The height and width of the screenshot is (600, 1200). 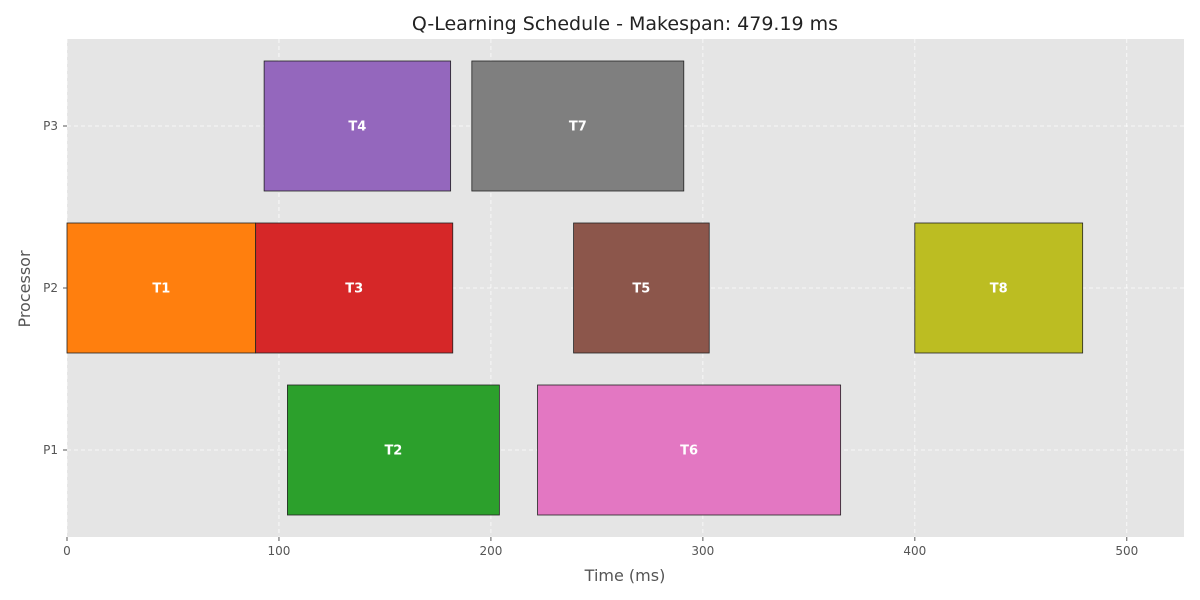 I want to click on task-bar-t3, so click(x=354, y=288).